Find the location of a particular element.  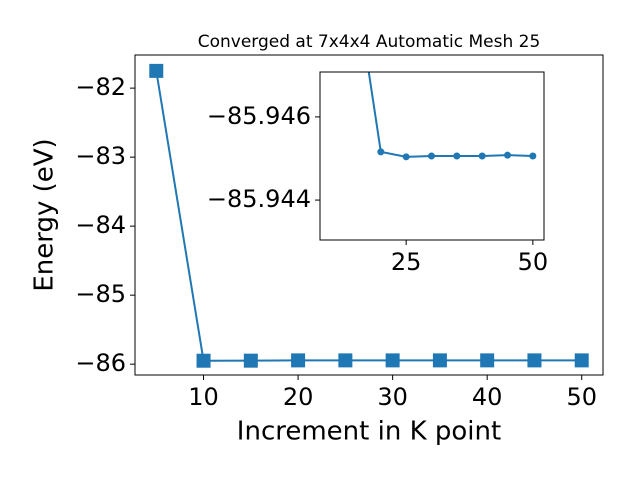

x-tick-label: 10 is located at coordinates (203, 397).